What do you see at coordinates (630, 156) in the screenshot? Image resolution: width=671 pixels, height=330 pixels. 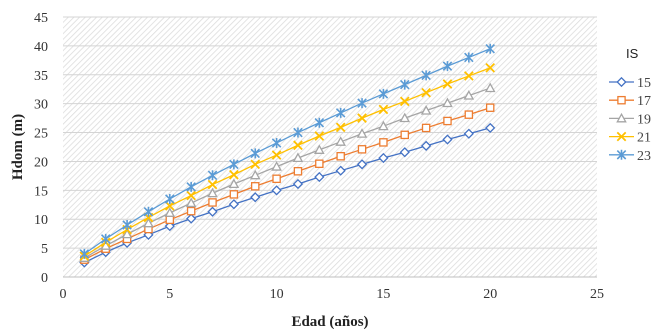 I see `legend-item-23: 23` at bounding box center [630, 156].